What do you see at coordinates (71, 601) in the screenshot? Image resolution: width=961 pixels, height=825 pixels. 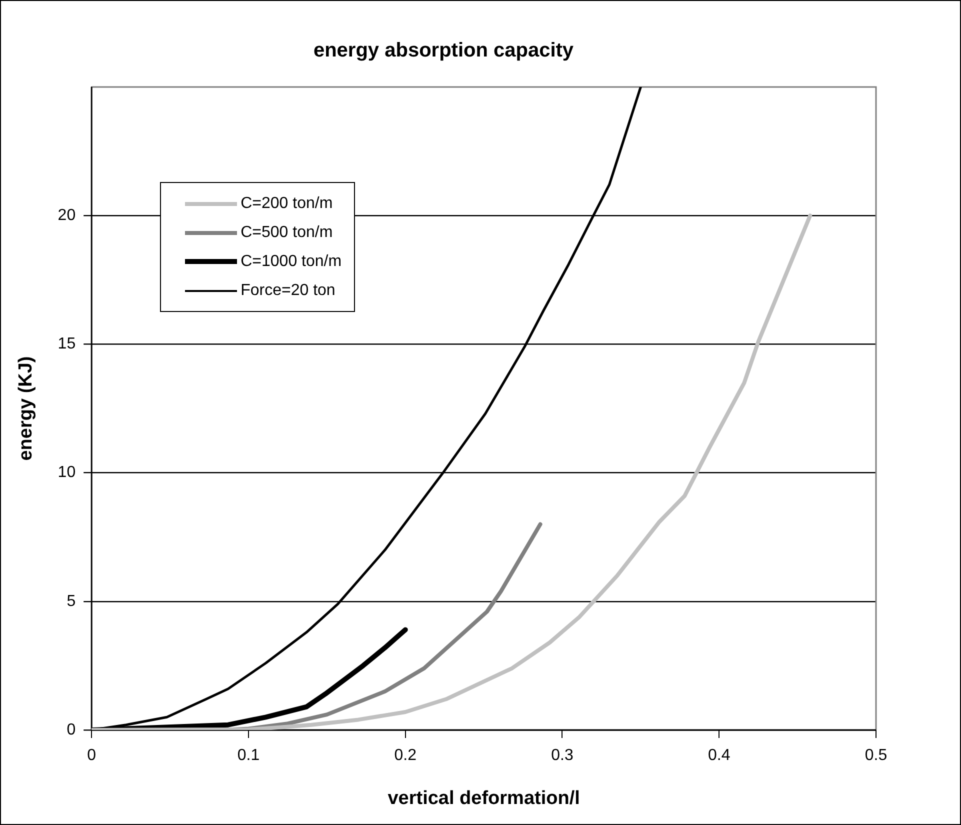 I see `y-tick-label: 5` at bounding box center [71, 601].